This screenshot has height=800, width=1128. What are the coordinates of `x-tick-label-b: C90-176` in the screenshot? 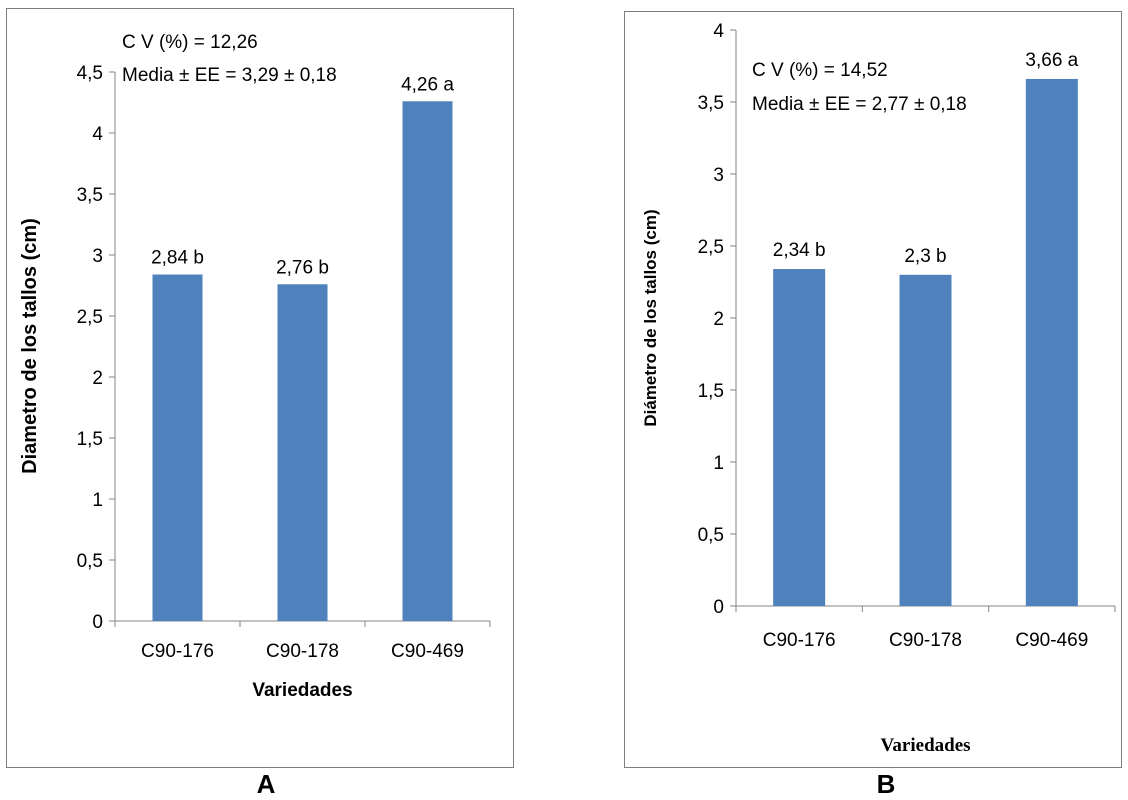 It's located at (799, 640).